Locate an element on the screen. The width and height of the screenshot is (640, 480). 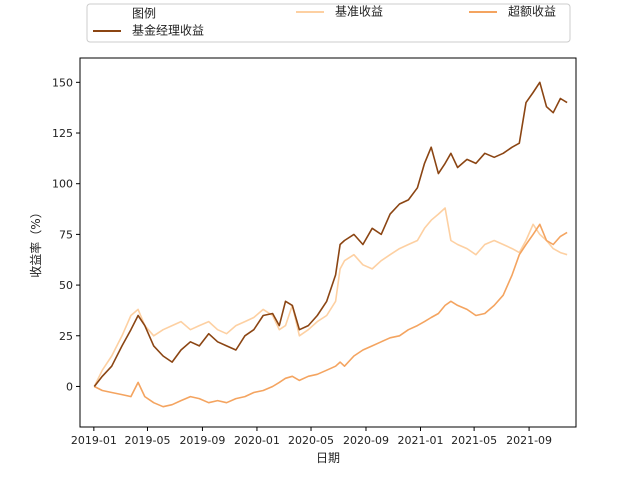
x-tick-label: 2019-05 is located at coordinates (147, 440).